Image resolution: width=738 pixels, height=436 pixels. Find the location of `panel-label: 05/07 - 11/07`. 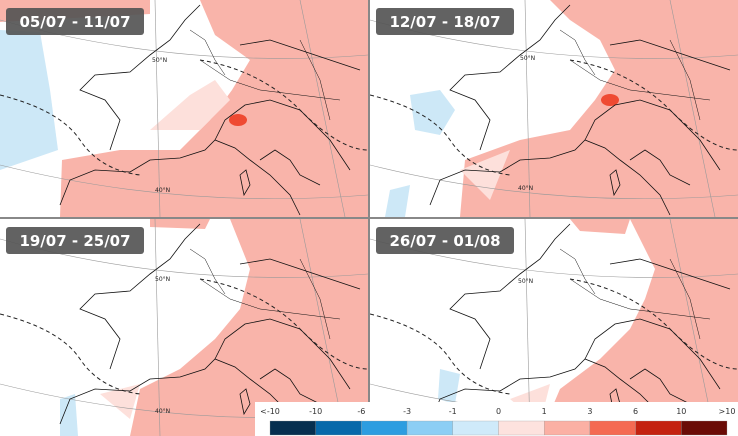

panel-label: 05/07 - 11/07 is located at coordinates (74, 22).